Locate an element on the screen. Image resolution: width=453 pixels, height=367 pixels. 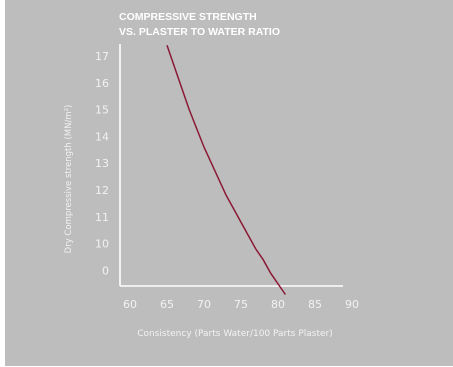
x-tick-label: 70 is located at coordinates (204, 304).